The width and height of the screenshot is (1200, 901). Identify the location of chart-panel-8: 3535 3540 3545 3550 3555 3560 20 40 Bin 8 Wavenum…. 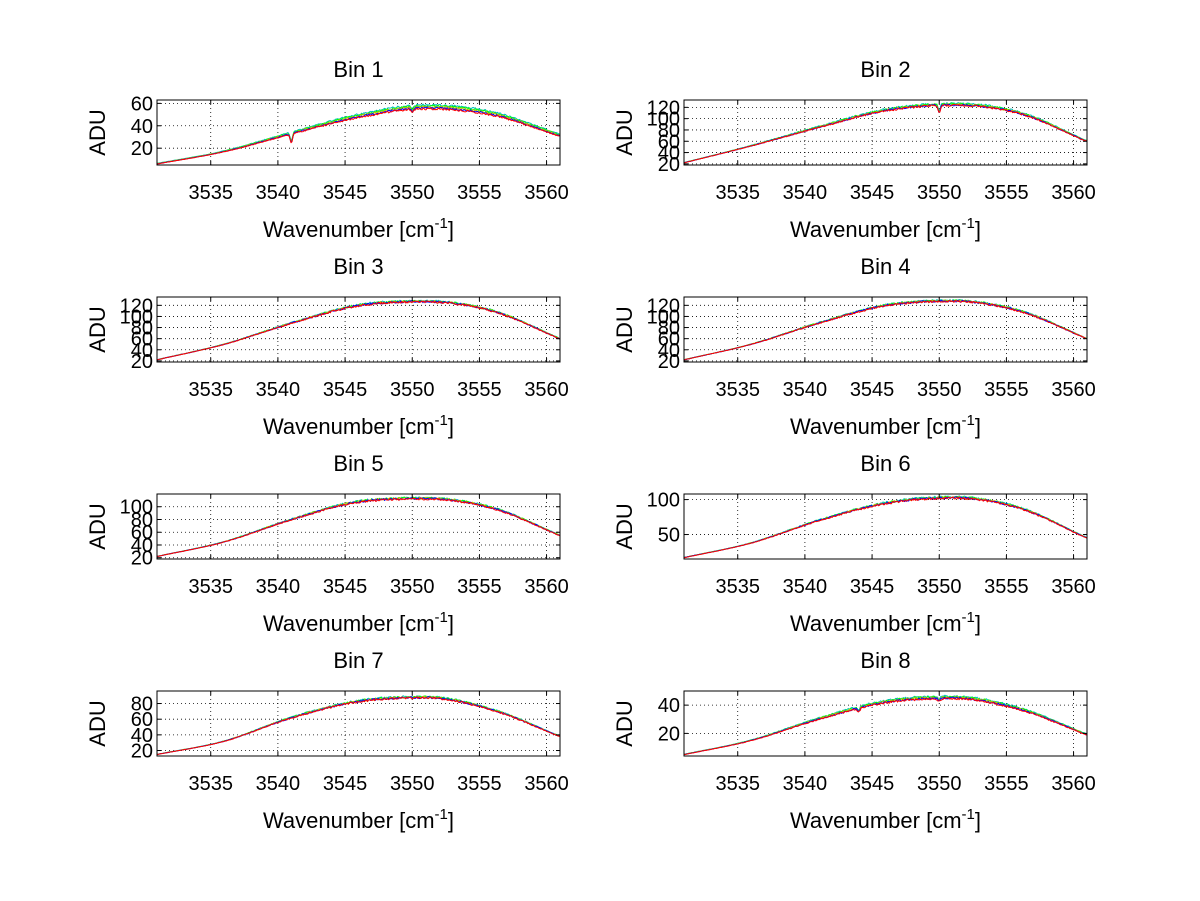
(854, 740).